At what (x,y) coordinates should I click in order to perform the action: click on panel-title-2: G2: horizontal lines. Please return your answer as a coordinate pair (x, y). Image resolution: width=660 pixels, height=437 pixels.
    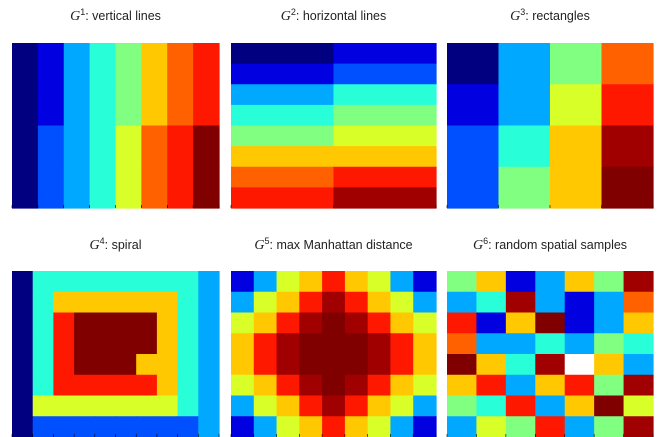
    Looking at the image, I should click on (333, 16).